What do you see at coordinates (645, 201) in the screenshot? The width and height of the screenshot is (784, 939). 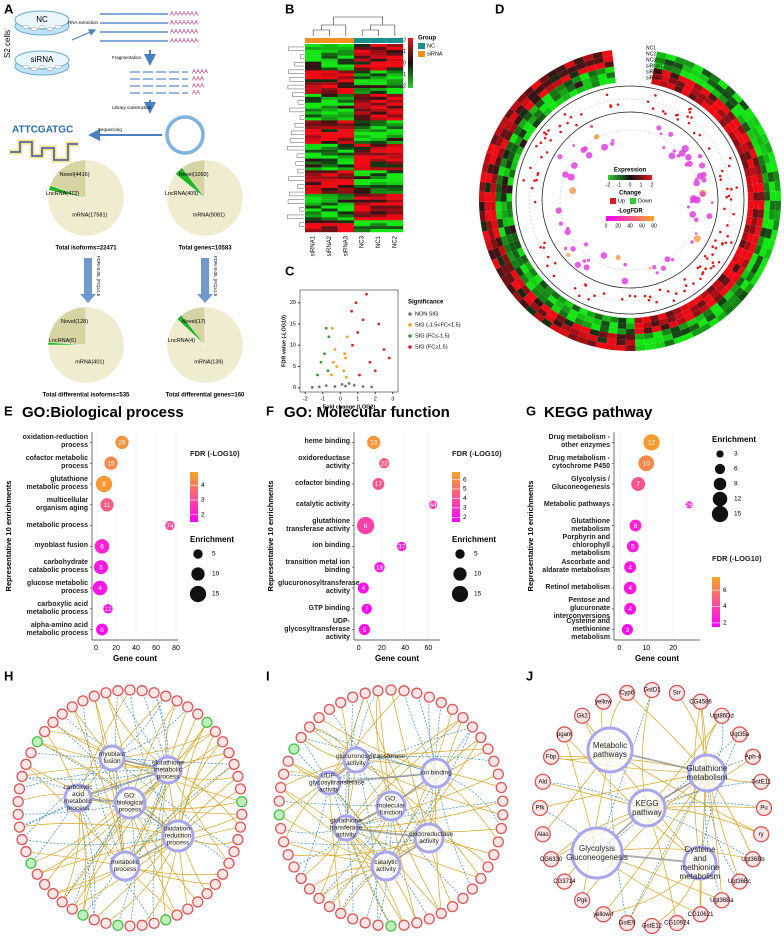 I see `legend-label: Down` at bounding box center [645, 201].